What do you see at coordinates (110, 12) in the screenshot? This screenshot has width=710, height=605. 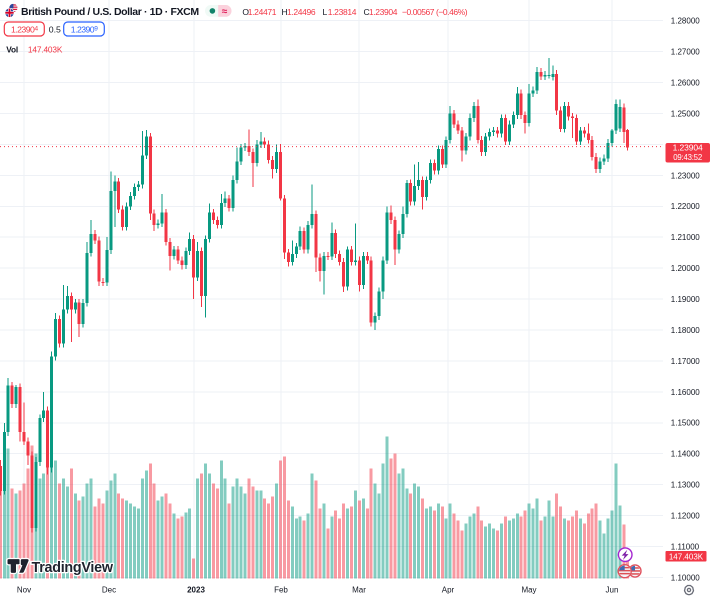 I see `svg-text:British Pound / U.S. Dollar ·: British Pound / U.S. Dollar · 1D · FXCM` at bounding box center [110, 12].